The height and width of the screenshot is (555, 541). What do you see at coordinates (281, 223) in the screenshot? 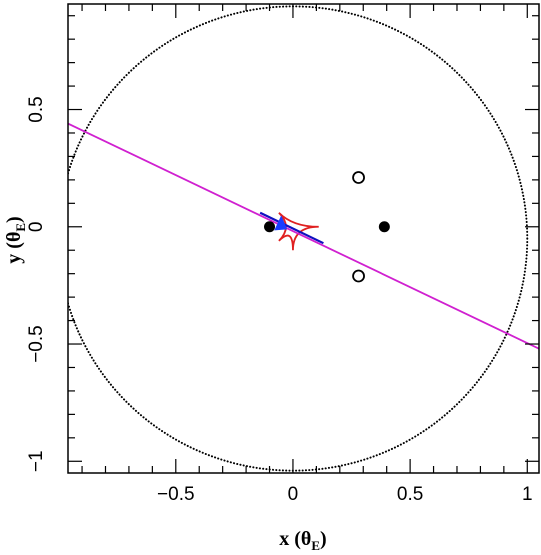
I see `source-marker` at bounding box center [281, 223].